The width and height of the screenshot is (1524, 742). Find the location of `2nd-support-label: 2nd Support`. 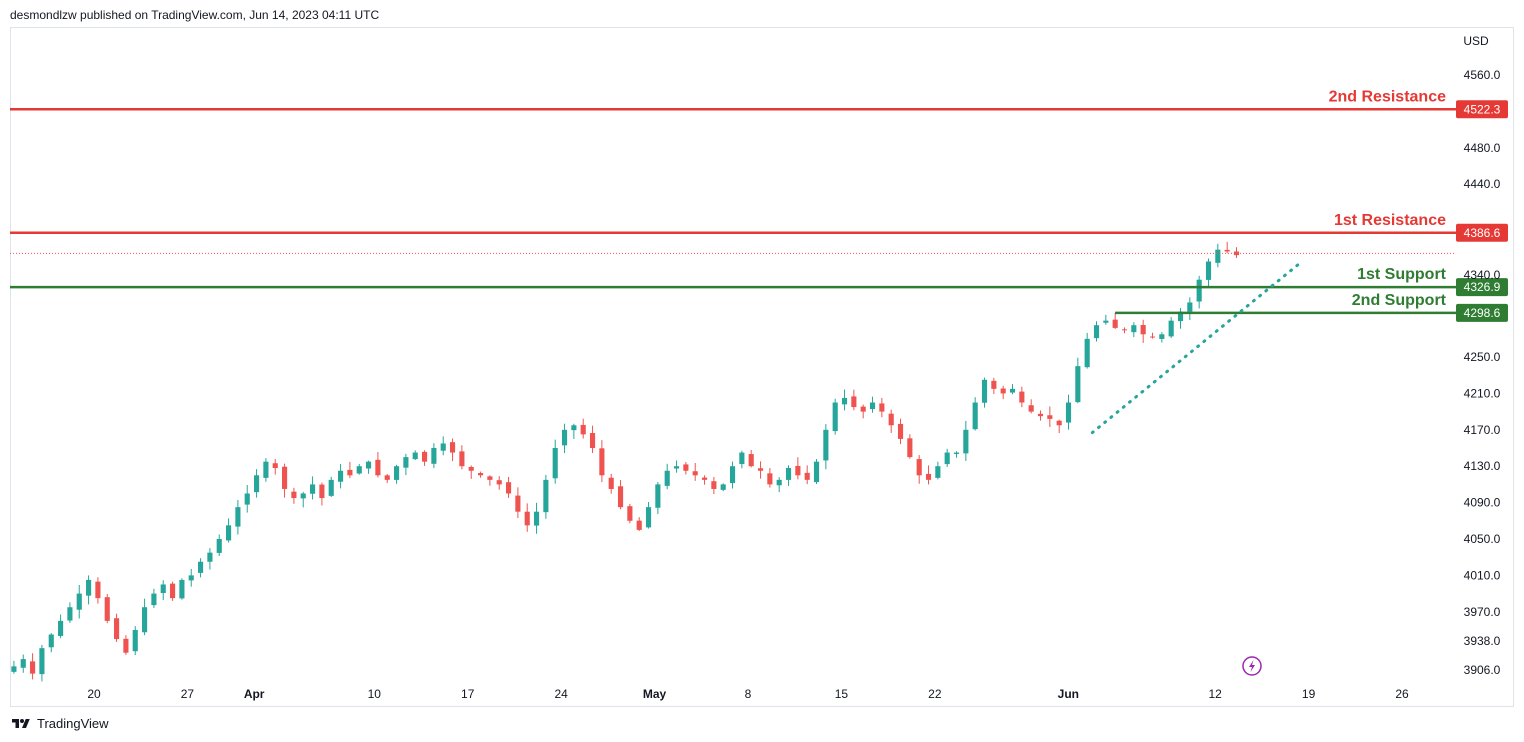

2nd-support-label: 2nd Support is located at coordinates (1399, 300).